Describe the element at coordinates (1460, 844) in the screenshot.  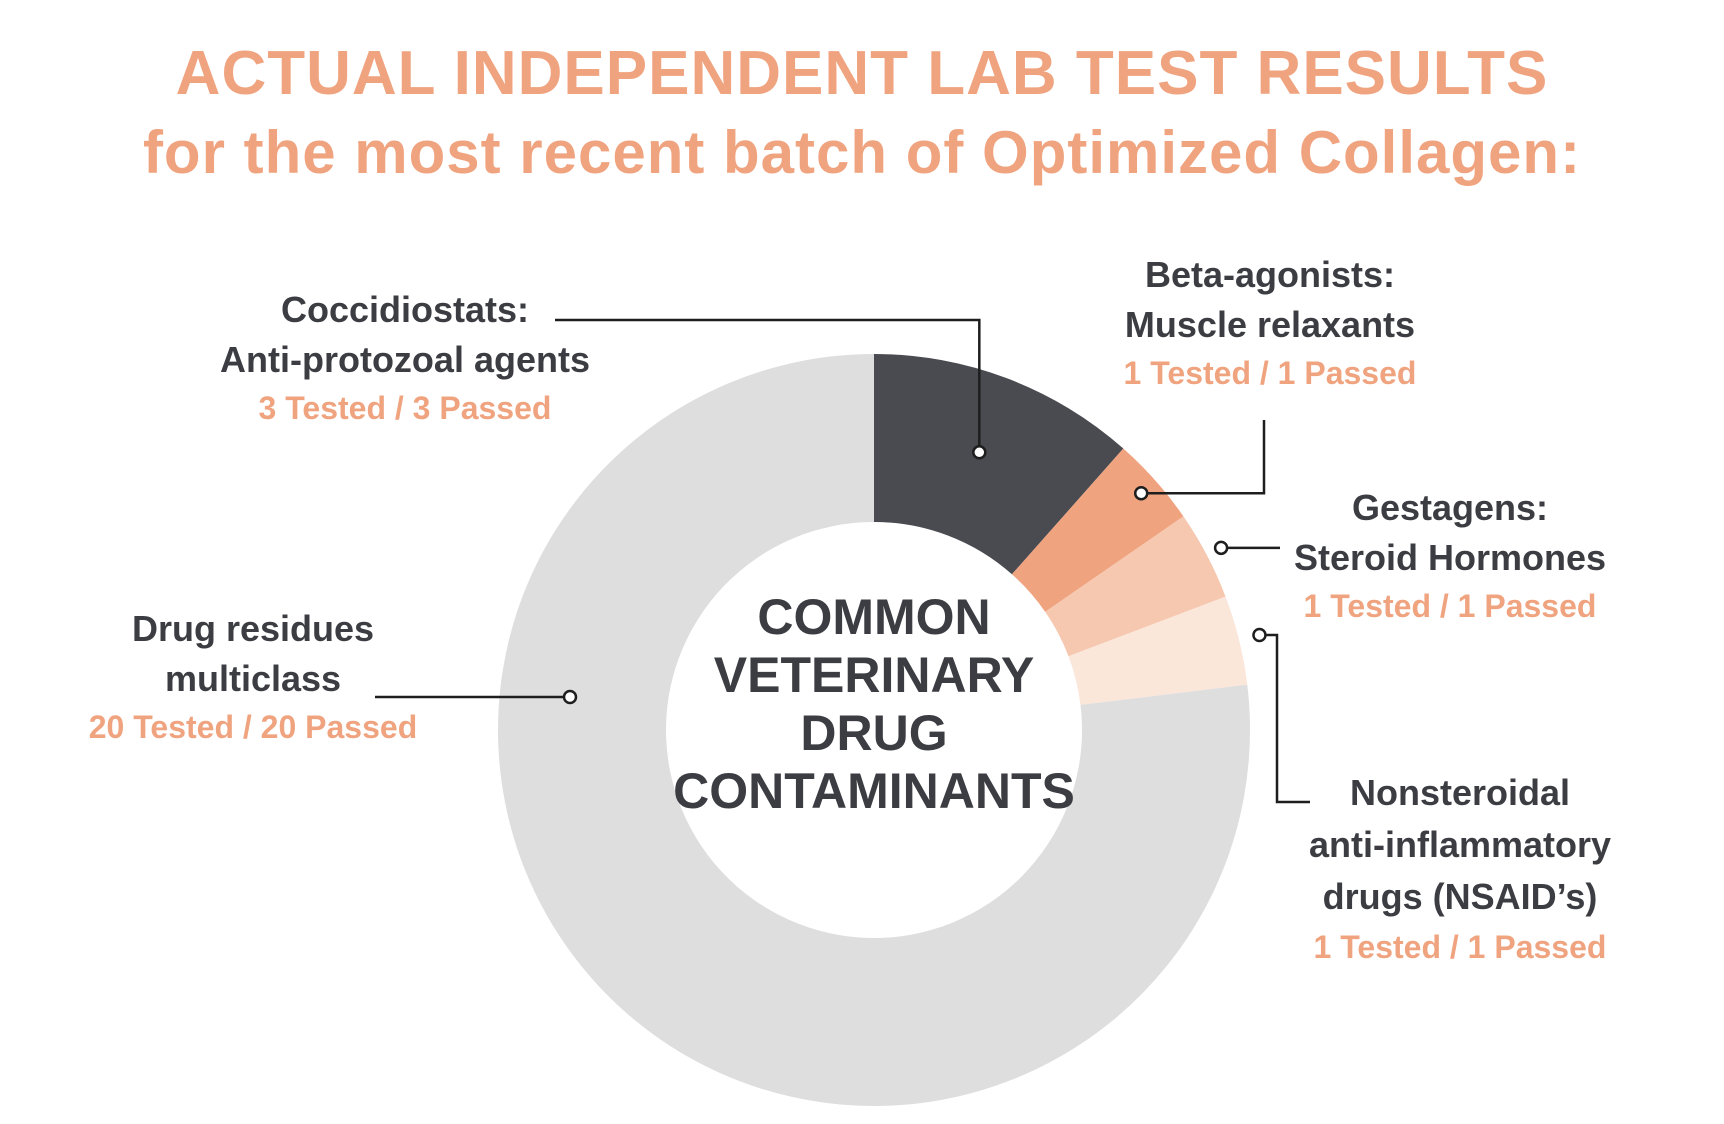
I see `slice-label-line: anti-inflammatory` at that location.